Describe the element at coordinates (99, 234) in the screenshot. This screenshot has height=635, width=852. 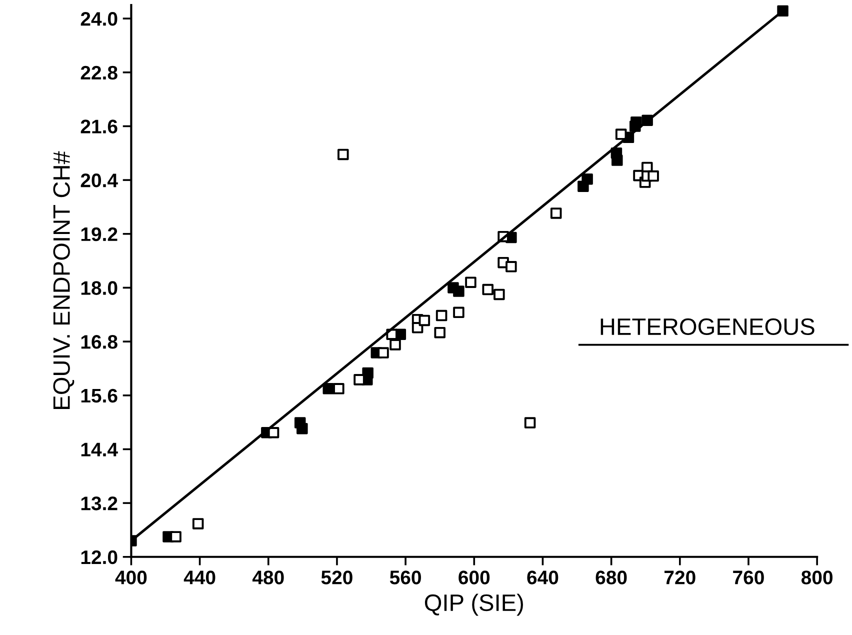
I see `y-tick-label: 19.2` at that location.